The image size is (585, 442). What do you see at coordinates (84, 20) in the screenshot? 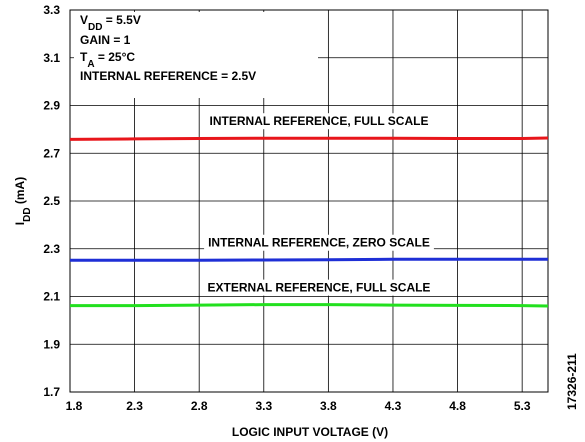
I see `condition-text-part: V` at bounding box center [84, 20].